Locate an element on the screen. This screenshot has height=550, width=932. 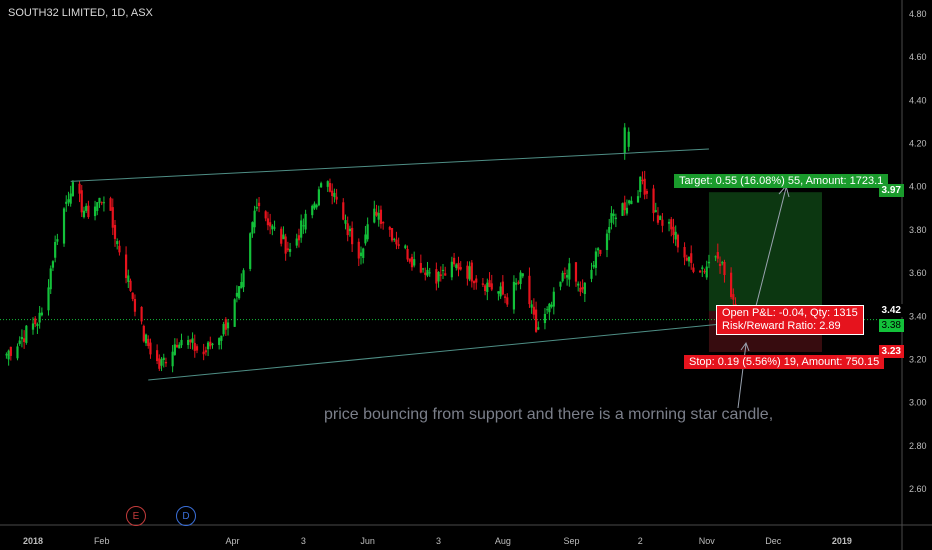
y-tick-label: 4.00 is located at coordinates (918, 187).